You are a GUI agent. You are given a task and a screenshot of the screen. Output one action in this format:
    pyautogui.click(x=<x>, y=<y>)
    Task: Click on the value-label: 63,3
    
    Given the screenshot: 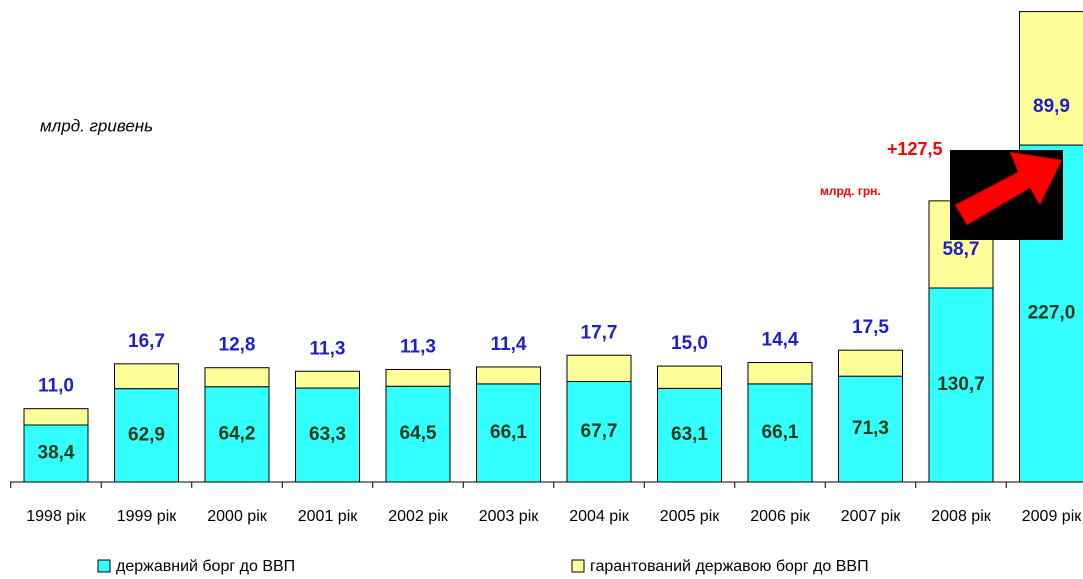 What is the action you would take?
    pyautogui.click(x=327, y=434)
    